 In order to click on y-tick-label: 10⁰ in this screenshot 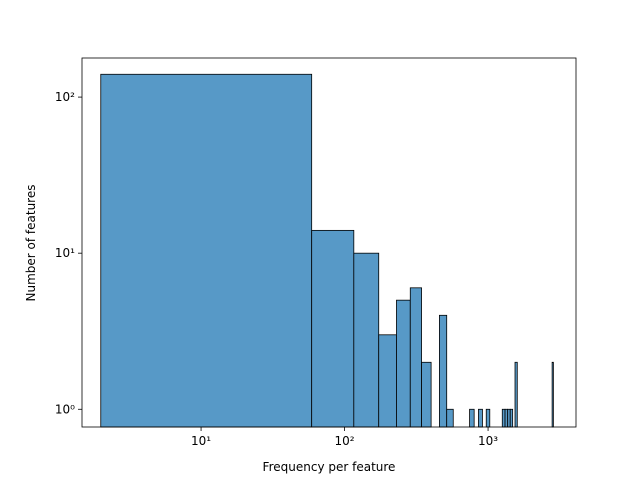, I will do `click(65, 409)`.